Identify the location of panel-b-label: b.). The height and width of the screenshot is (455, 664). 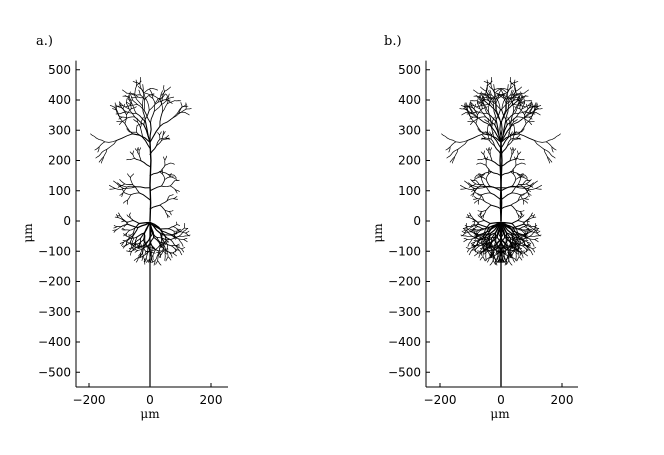
(393, 41).